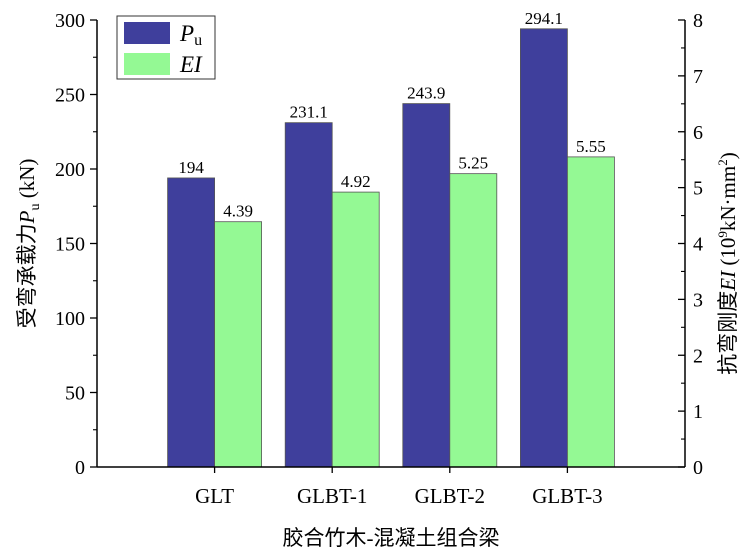  Describe the element at coordinates (544, 18) in the screenshot. I see `data-label: 294.1` at that location.